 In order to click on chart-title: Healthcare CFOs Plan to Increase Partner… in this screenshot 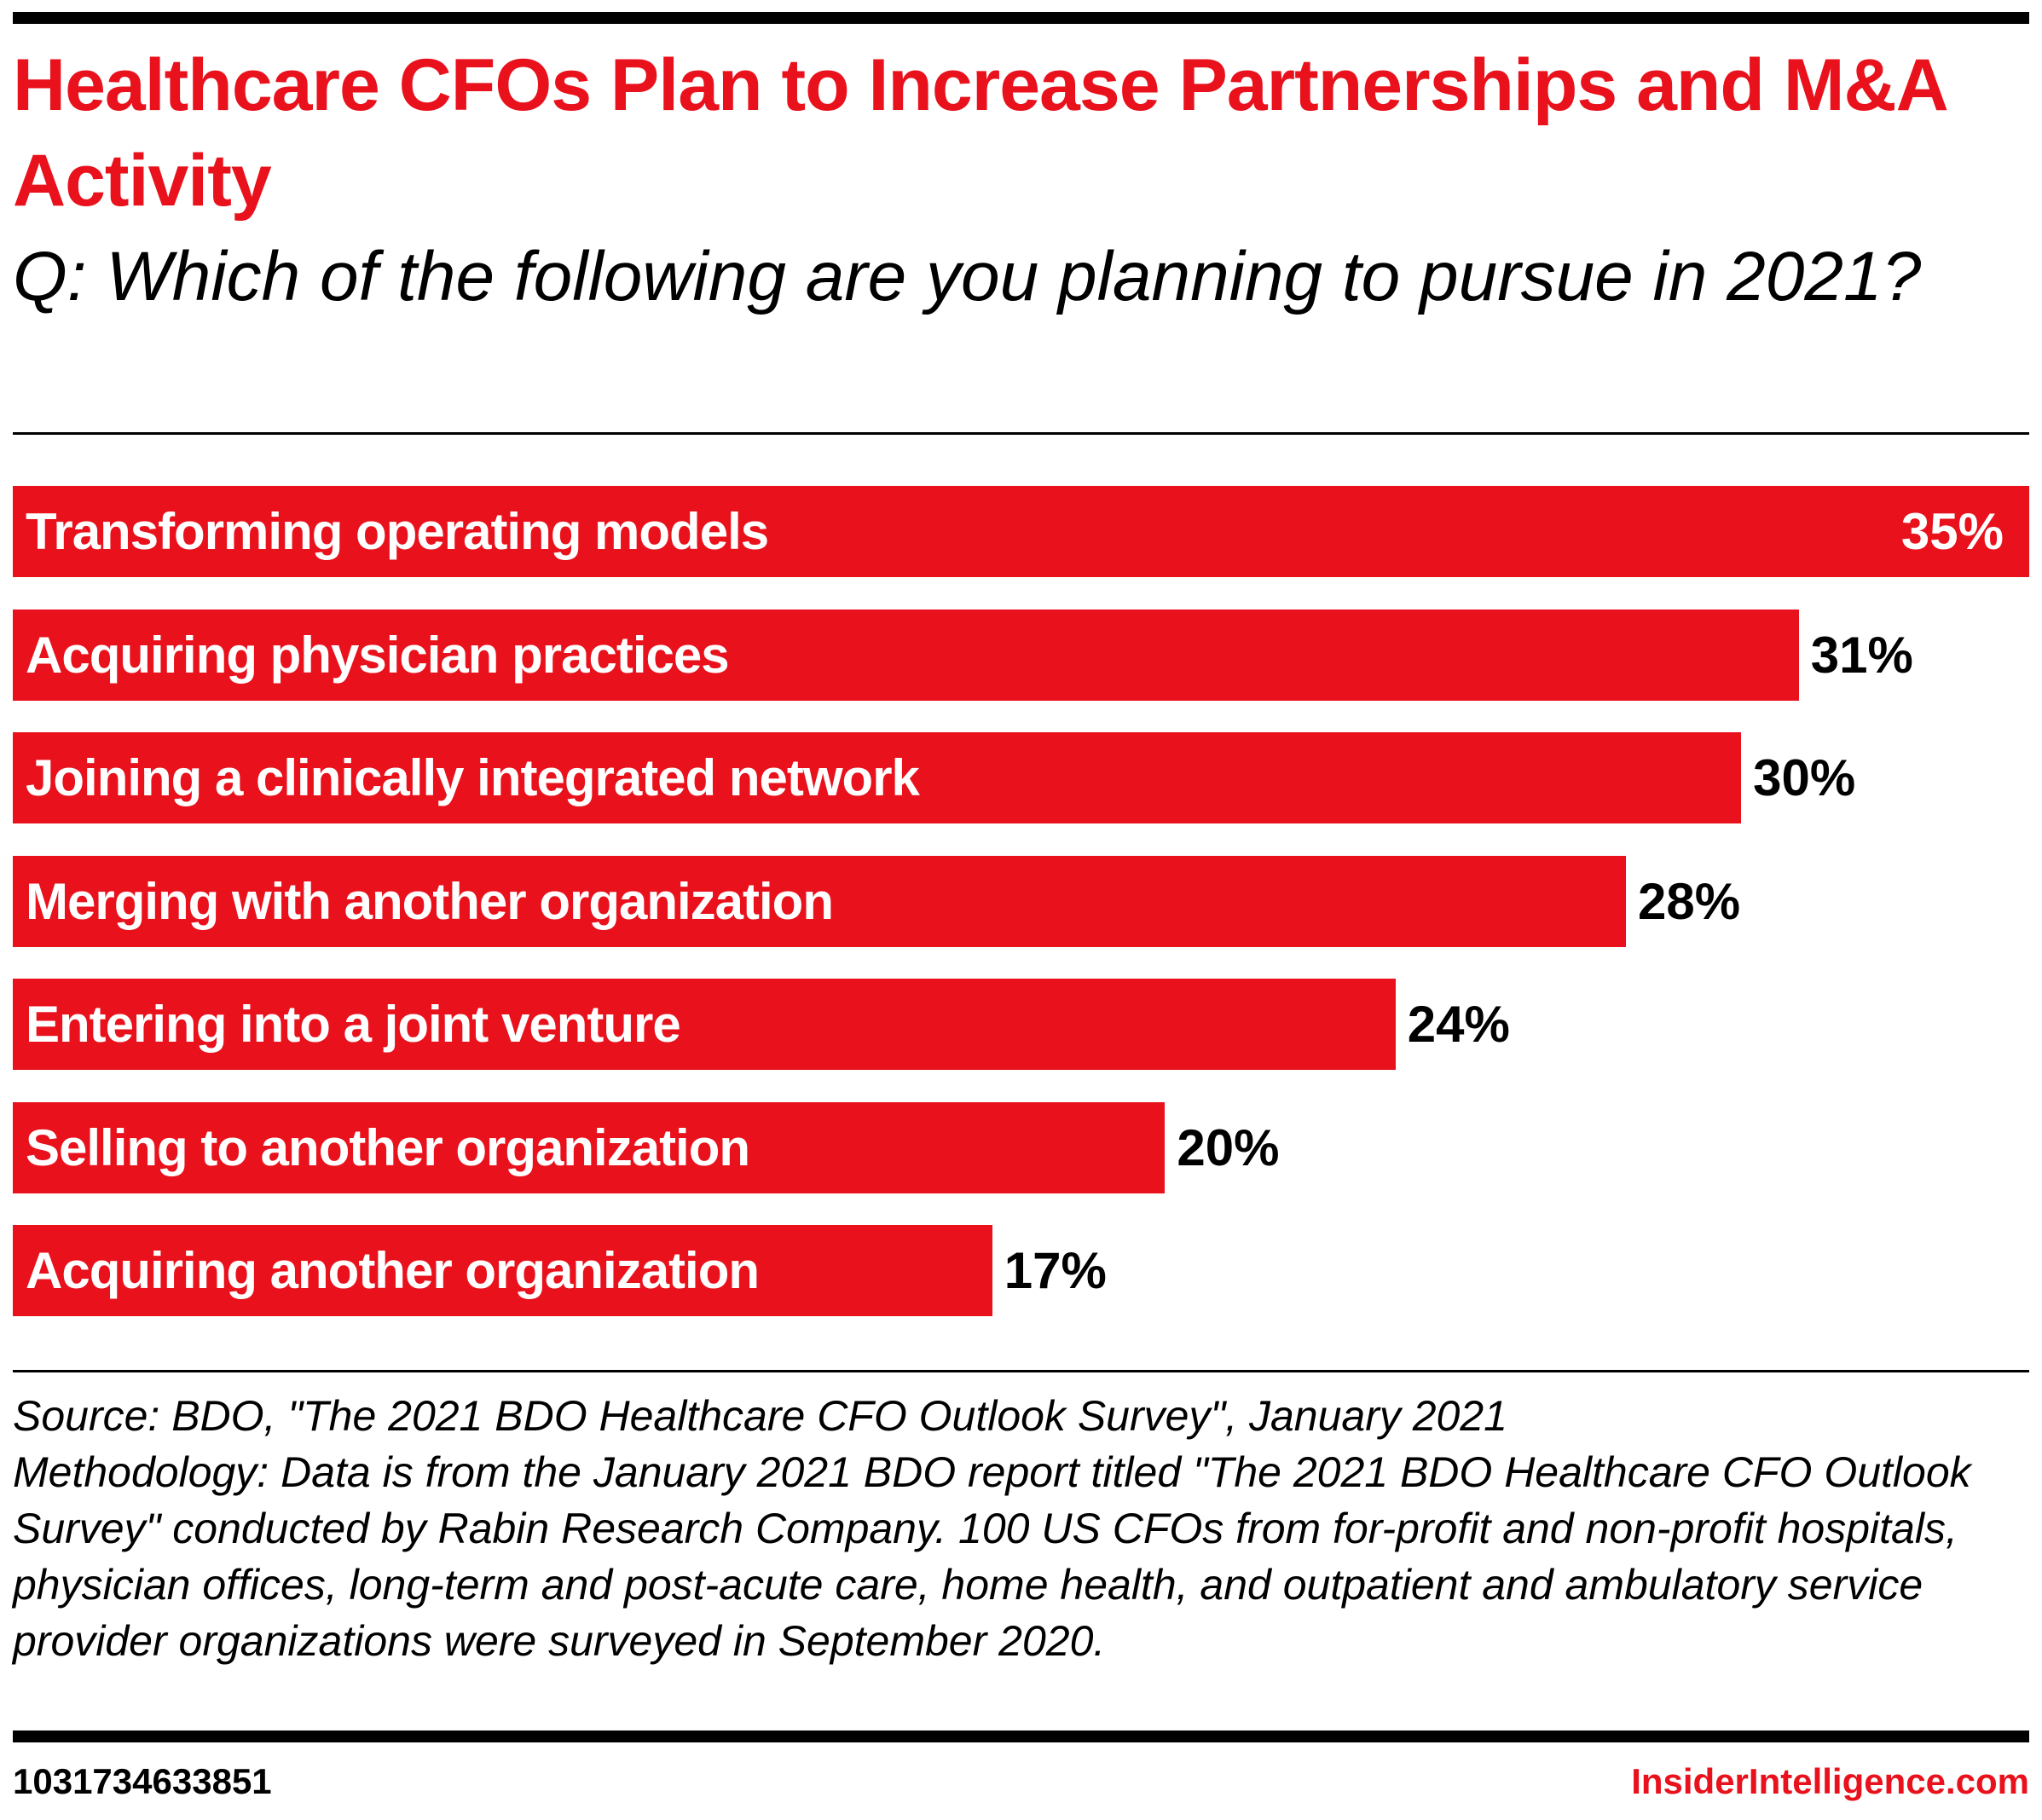, I will do `click(980, 133)`.